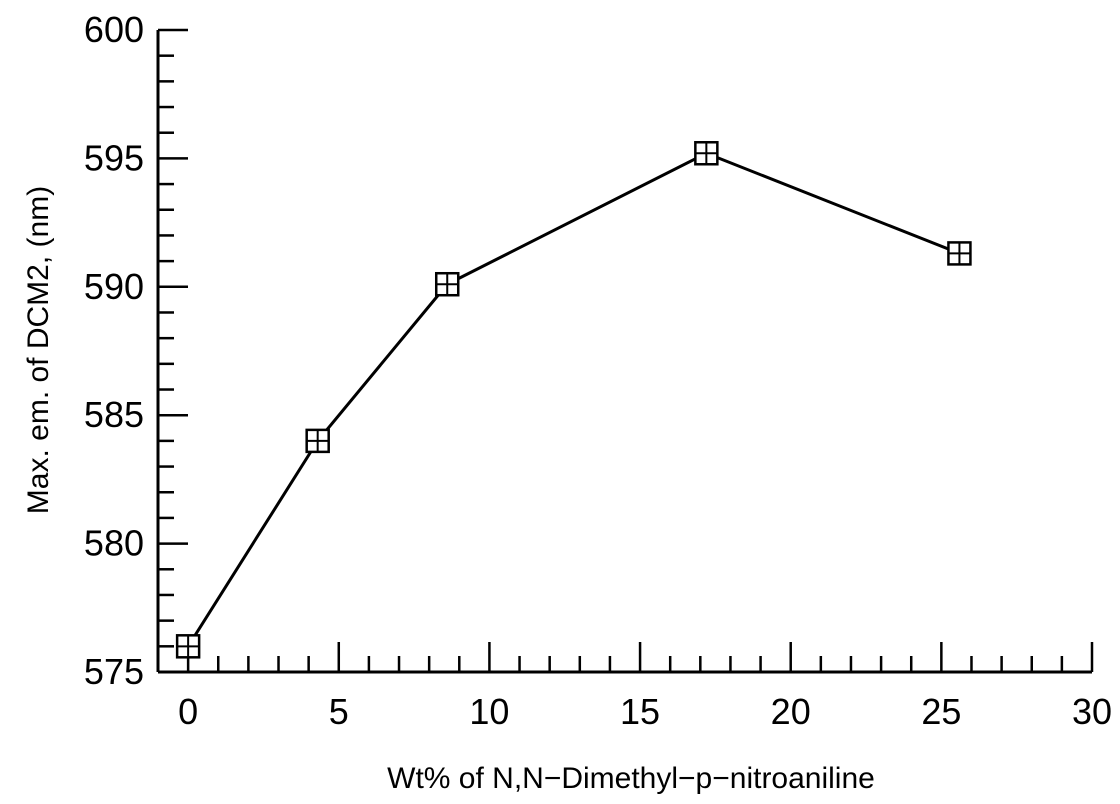 The image size is (1120, 804). I want to click on x-tick-label: 25, so click(941, 711).